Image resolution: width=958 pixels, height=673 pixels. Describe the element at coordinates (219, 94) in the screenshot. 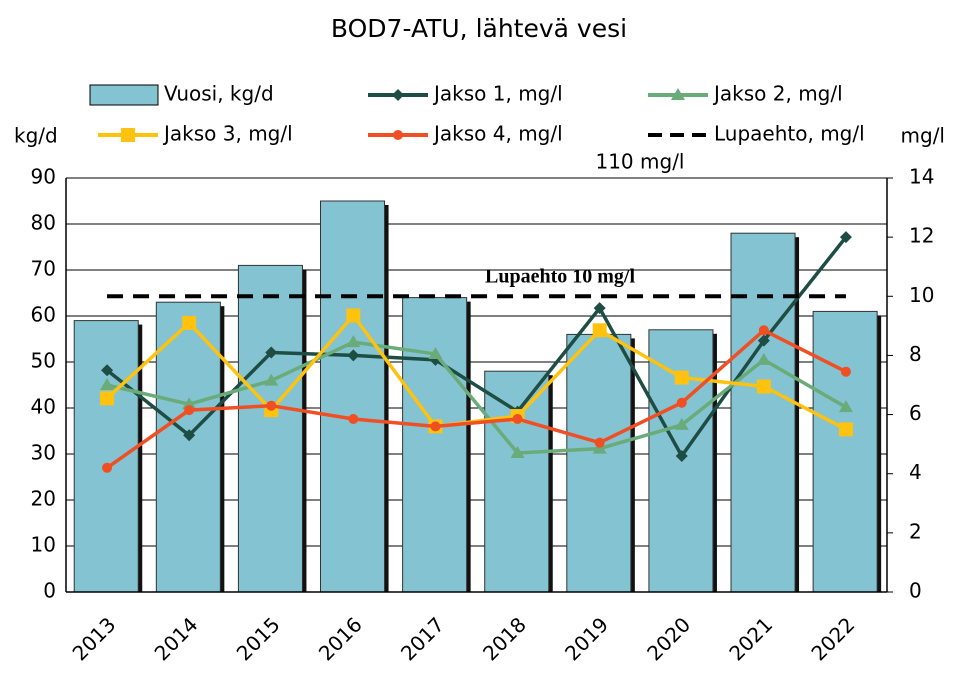

I see `legend-label: Vuosi, kg/d` at that location.